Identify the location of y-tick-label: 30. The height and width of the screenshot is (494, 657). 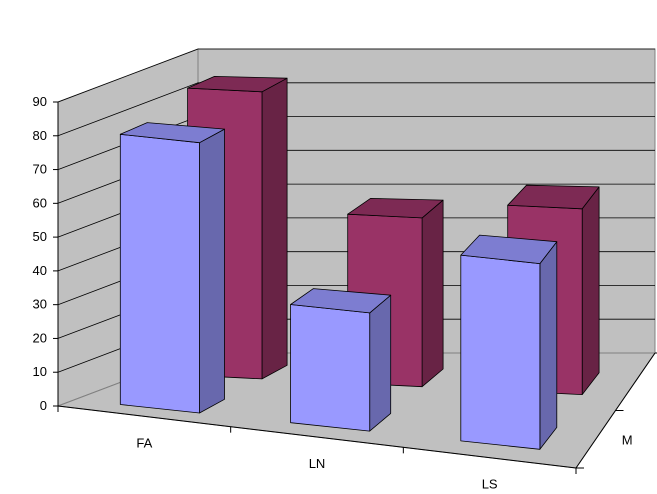
(40, 304).